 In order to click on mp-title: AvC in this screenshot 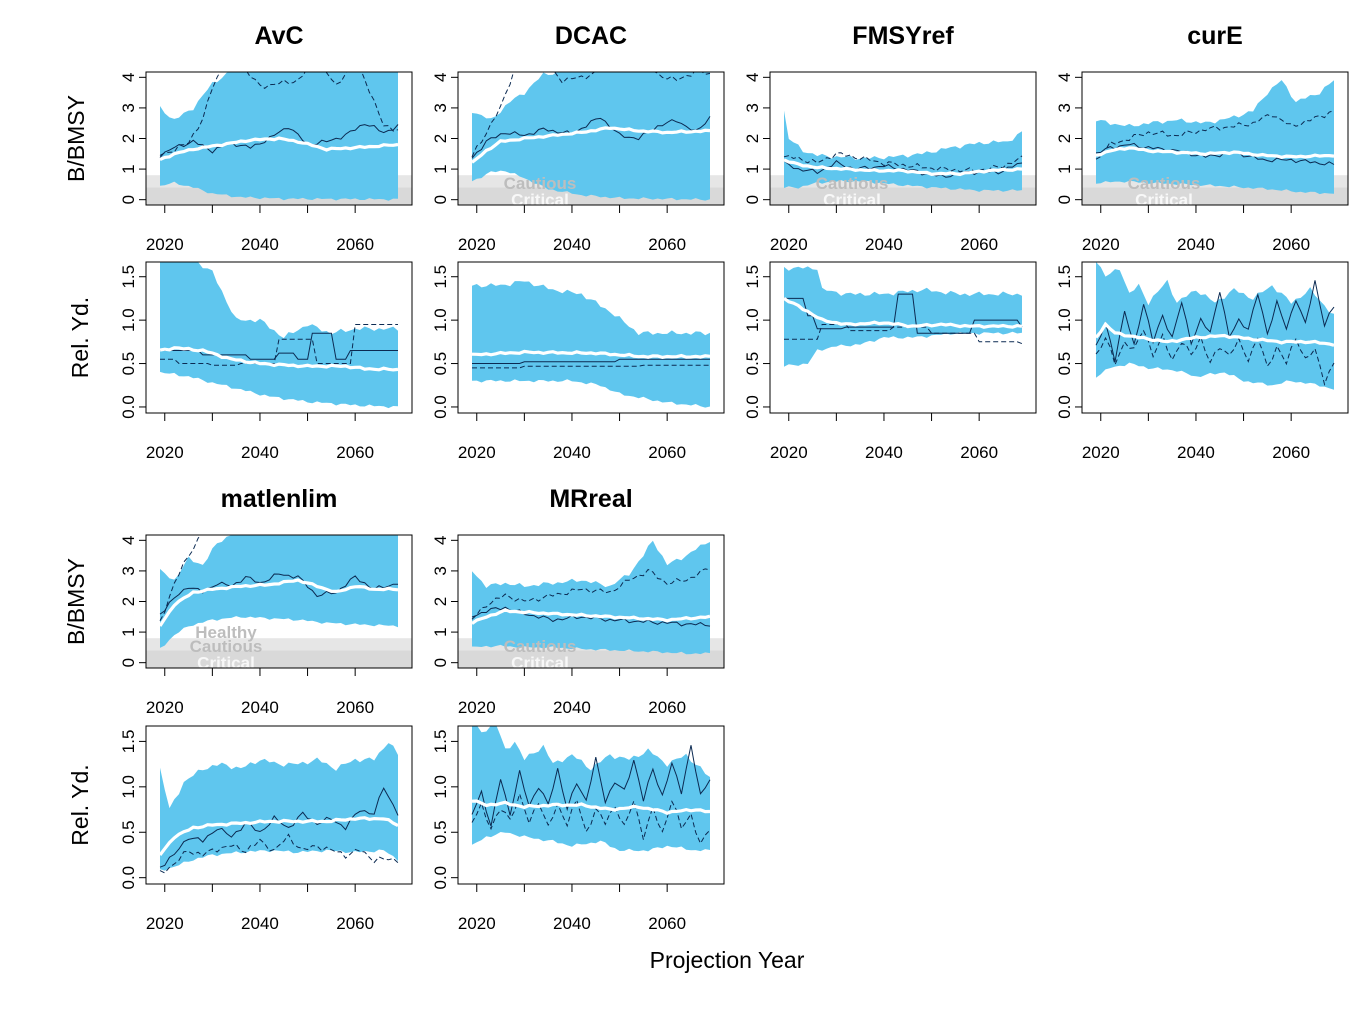, I will do `click(278, 36)`.